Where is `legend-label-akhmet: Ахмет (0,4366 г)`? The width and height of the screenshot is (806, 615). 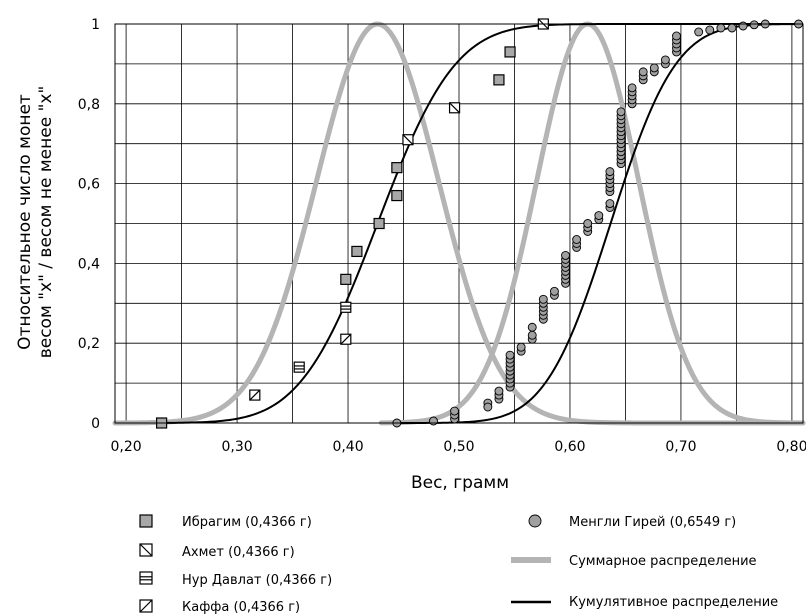 legend-label-akhmet: Ахмет (0,4366 г) is located at coordinates (238, 552).